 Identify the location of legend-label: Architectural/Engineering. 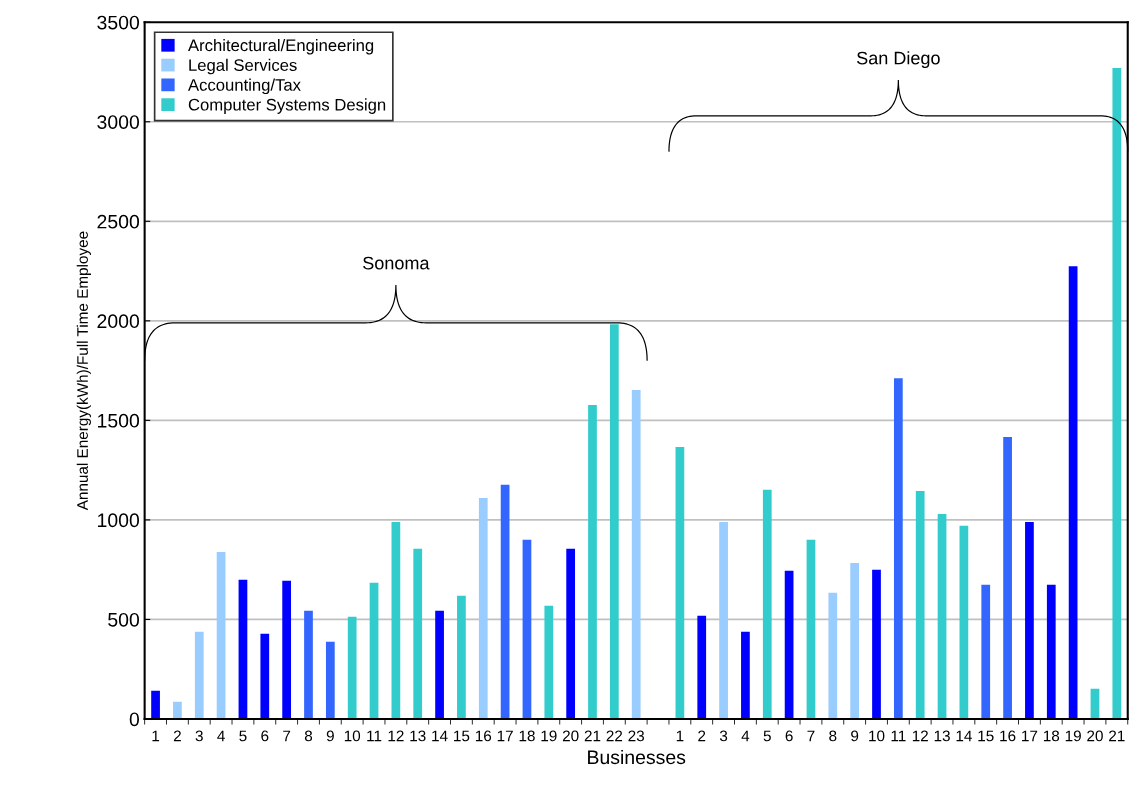
(281, 46).